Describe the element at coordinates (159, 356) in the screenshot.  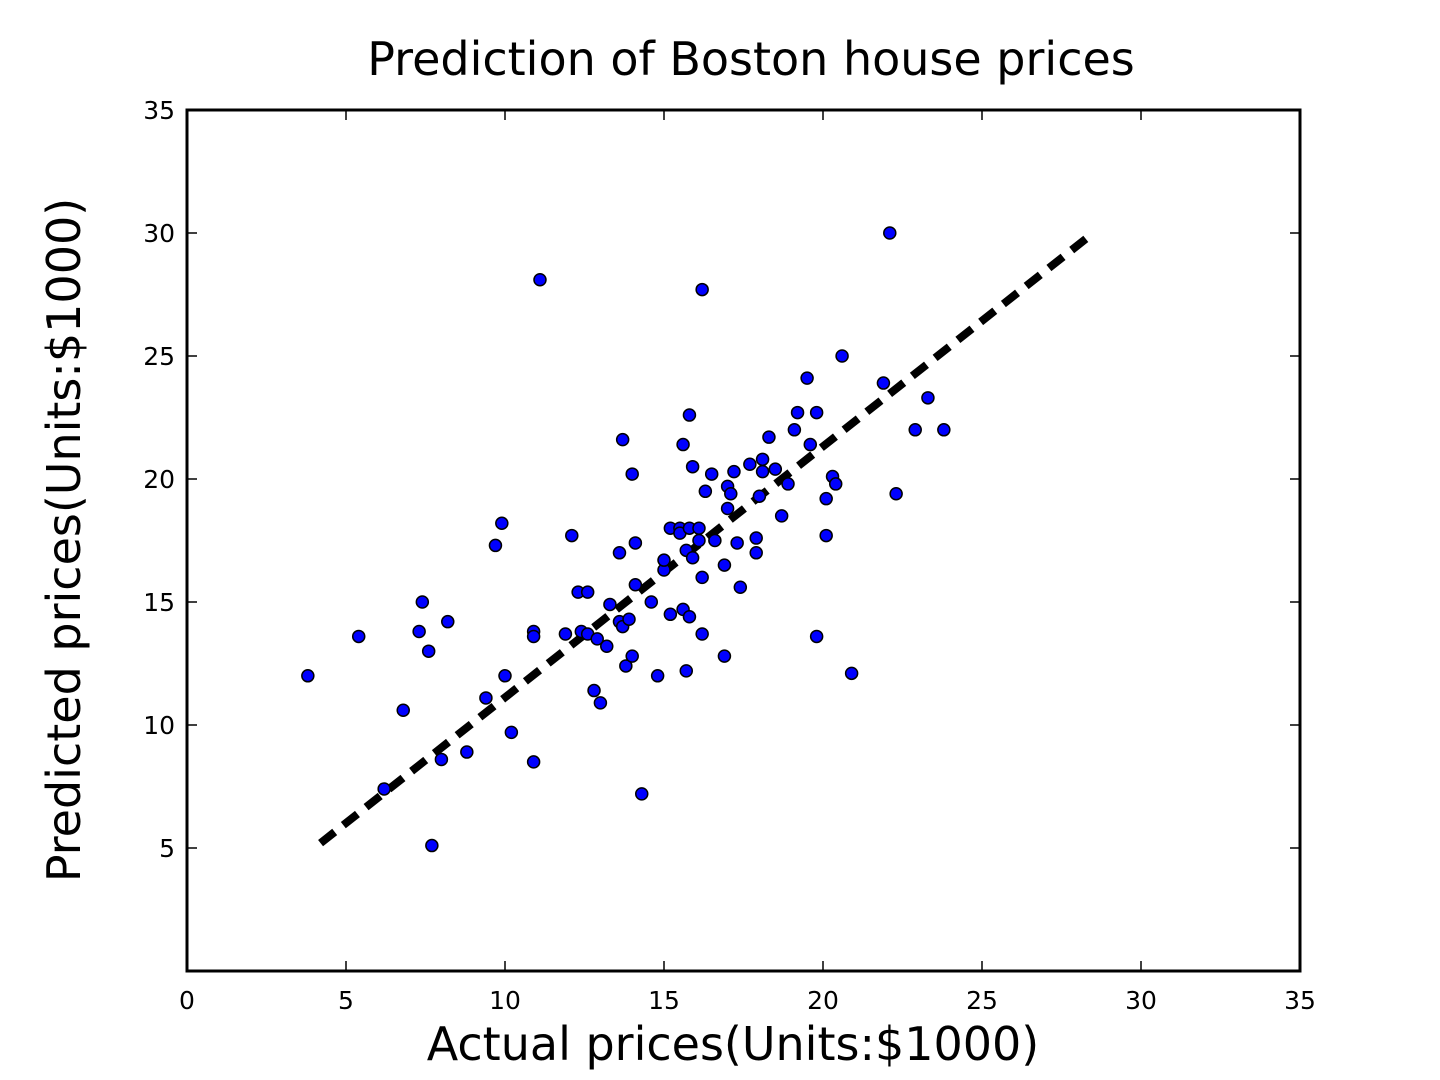
I see `y-tick-label: 25` at that location.